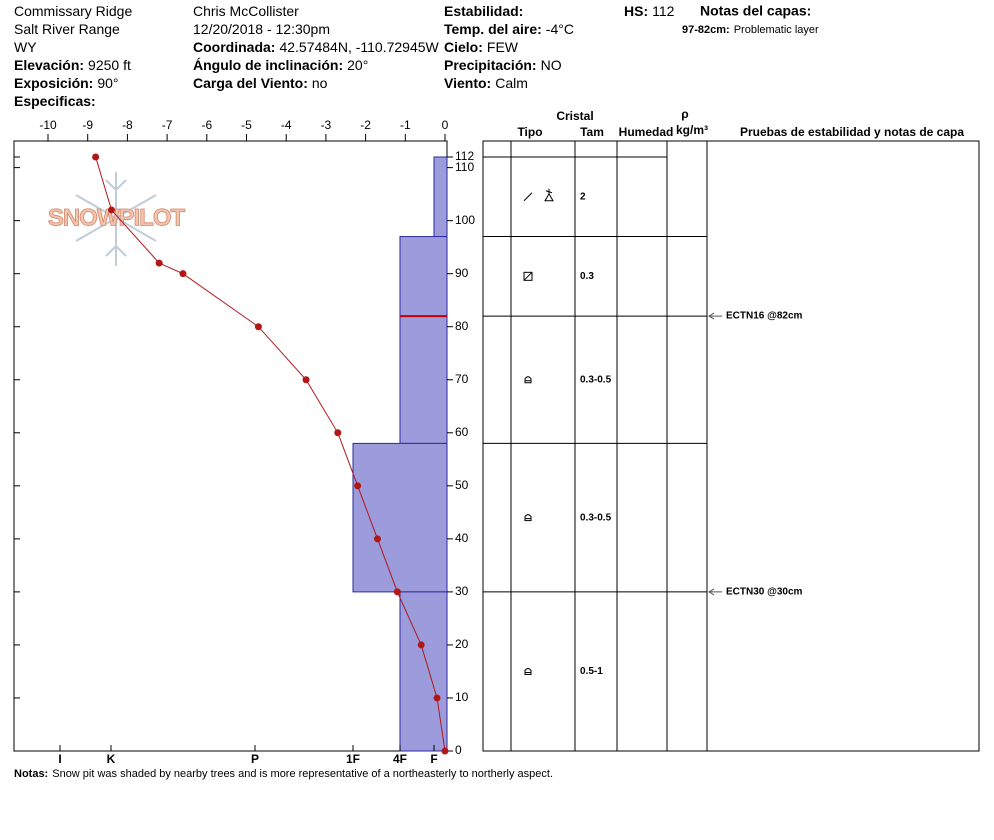  I want to click on x-tick-label: -9, so click(87, 125).